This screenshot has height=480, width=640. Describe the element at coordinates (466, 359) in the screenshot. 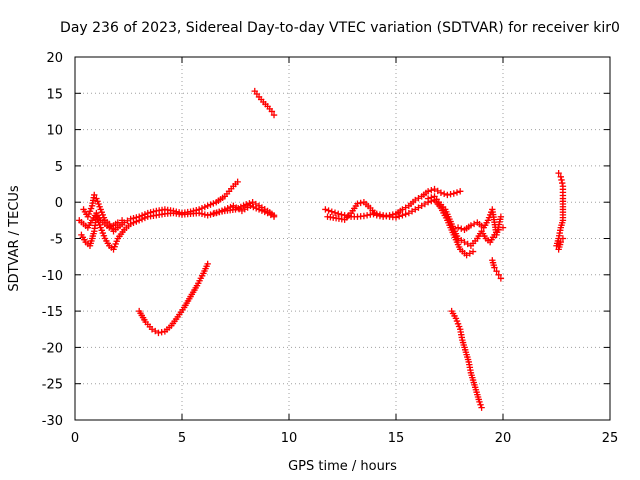

I see `series-arc-l` at that location.